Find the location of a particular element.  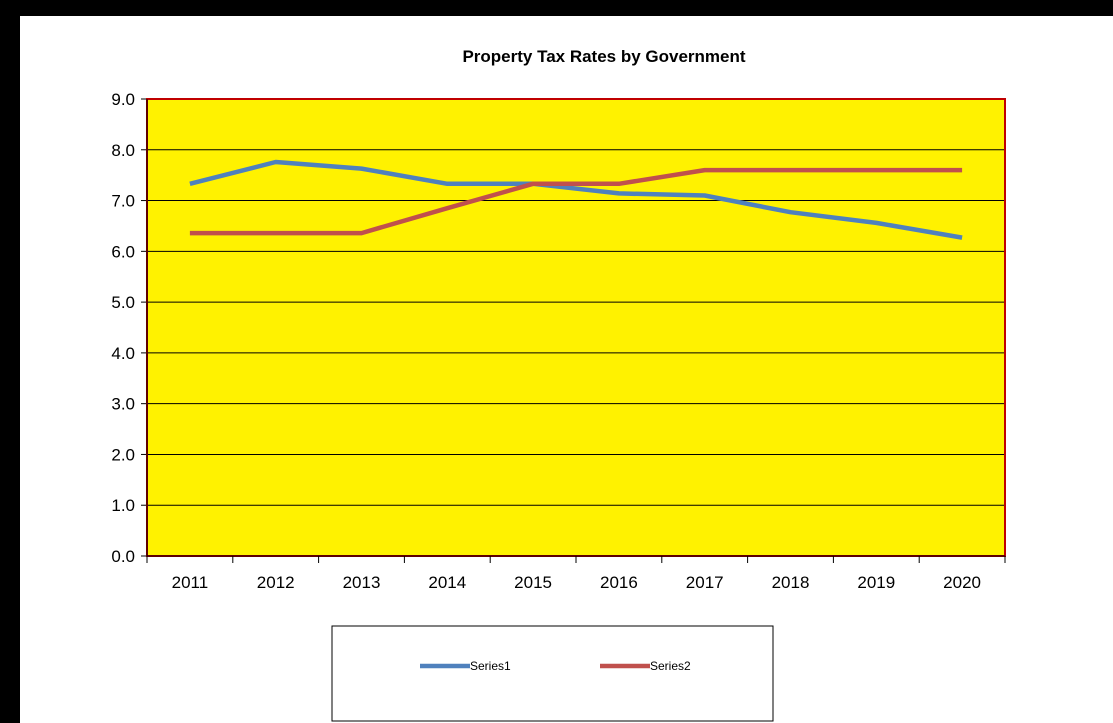

y-tick-label: 4.0 is located at coordinates (123, 353).